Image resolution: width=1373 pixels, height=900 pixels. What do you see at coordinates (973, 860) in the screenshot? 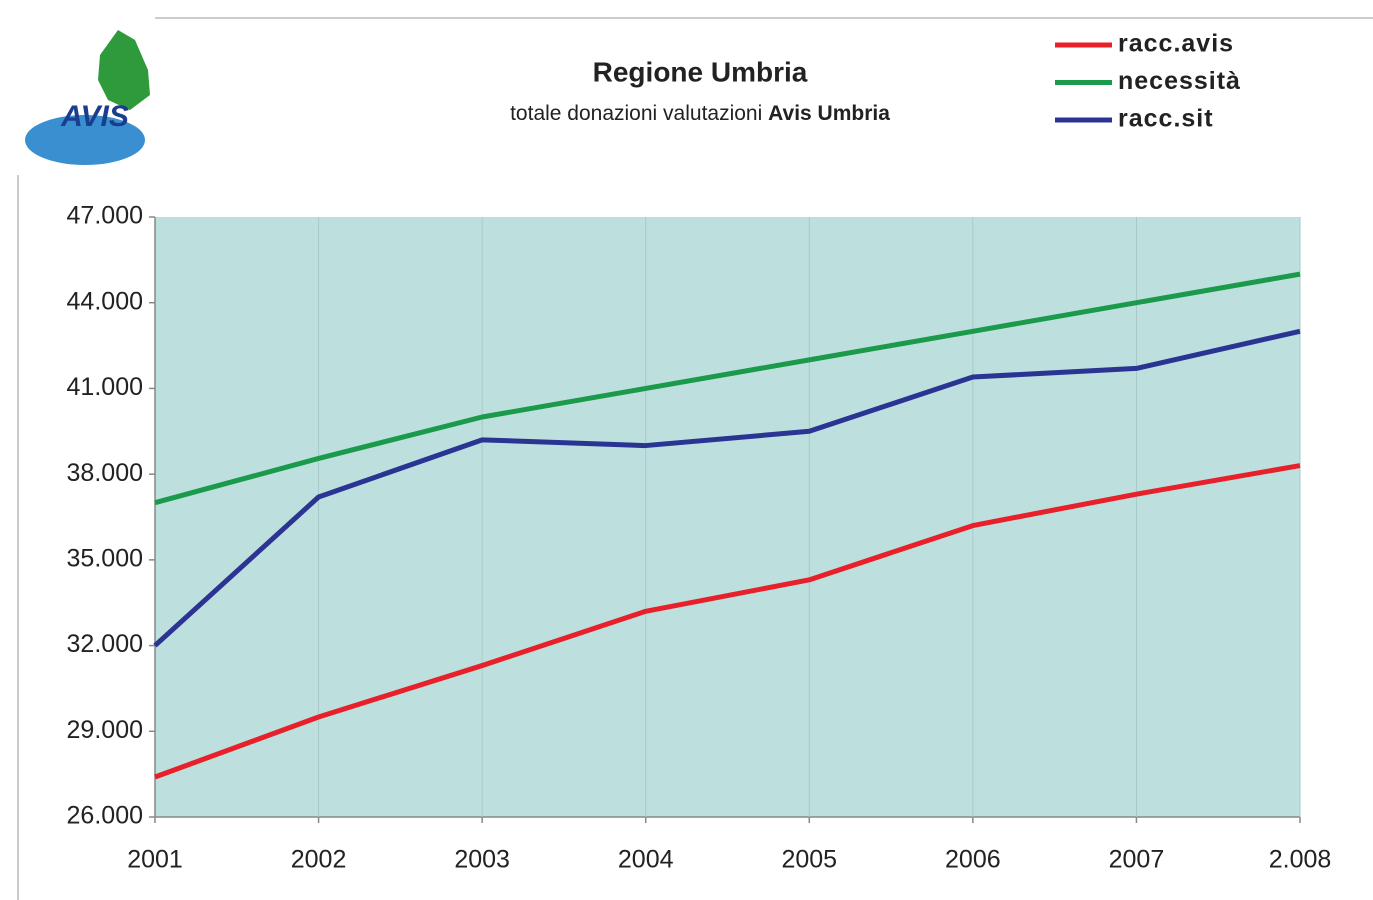
I see `x-tick-label: 2006` at bounding box center [973, 860].